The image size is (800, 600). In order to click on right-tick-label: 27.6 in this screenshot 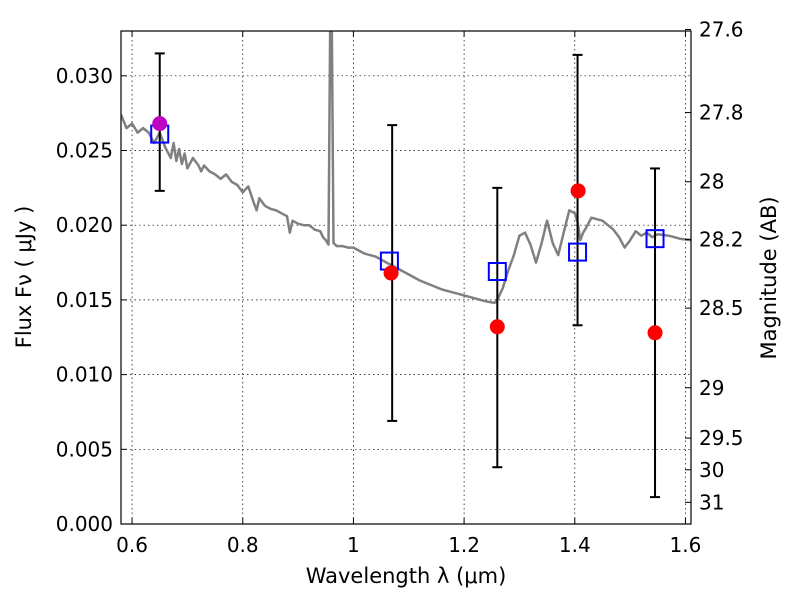, I will do `click(721, 30)`.